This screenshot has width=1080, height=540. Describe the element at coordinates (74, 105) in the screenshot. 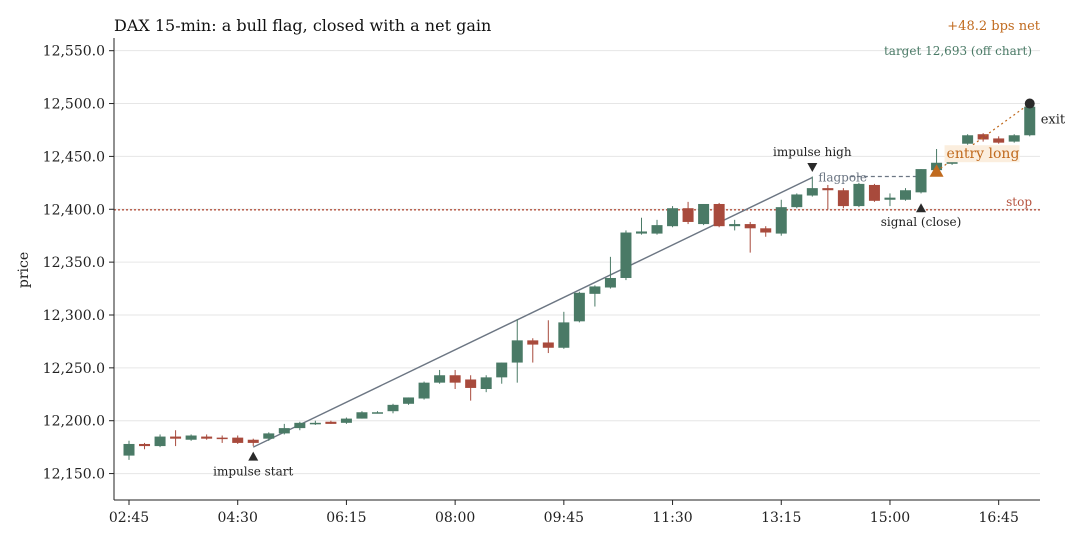

I see `y-tick-label: 12,500.0` at that location.